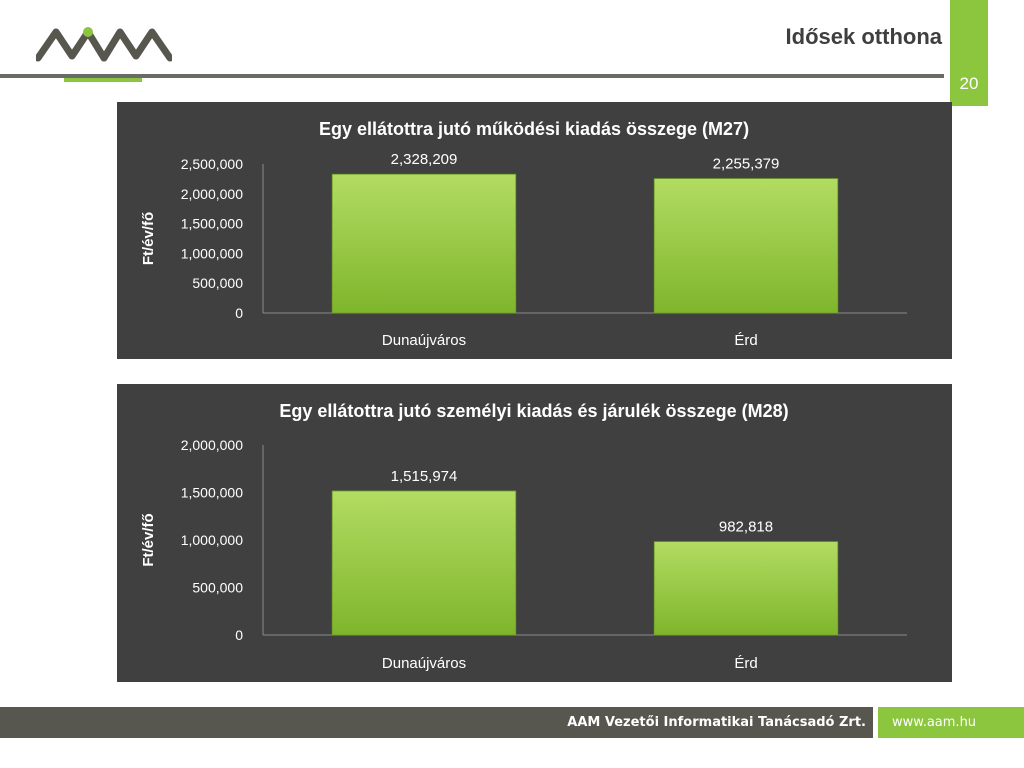 This screenshot has height=768, width=1024. What do you see at coordinates (969, 83) in the screenshot?
I see `page-number: 20` at bounding box center [969, 83].